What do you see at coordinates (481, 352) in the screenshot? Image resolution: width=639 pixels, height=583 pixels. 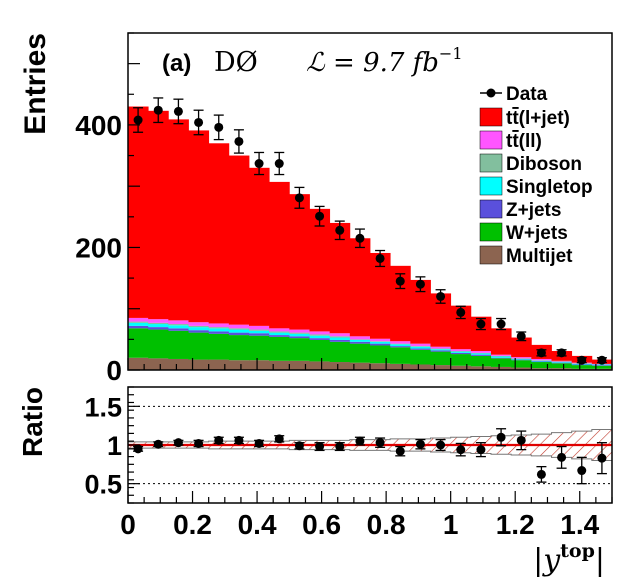 I see `bar-tt-ll--17` at bounding box center [481, 352].